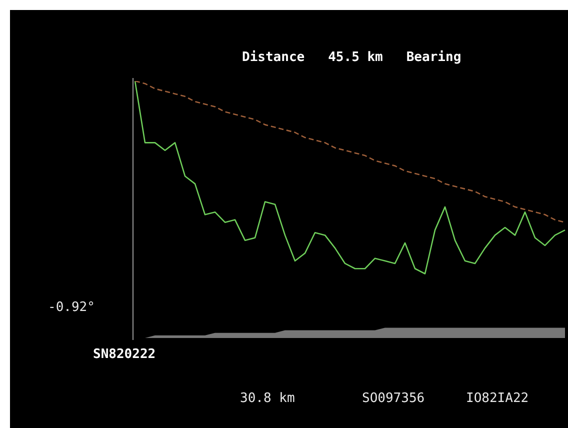 This screenshot has width=568, height=428. What do you see at coordinates (393, 398) in the screenshot?
I see `text: SO097356` at bounding box center [393, 398].